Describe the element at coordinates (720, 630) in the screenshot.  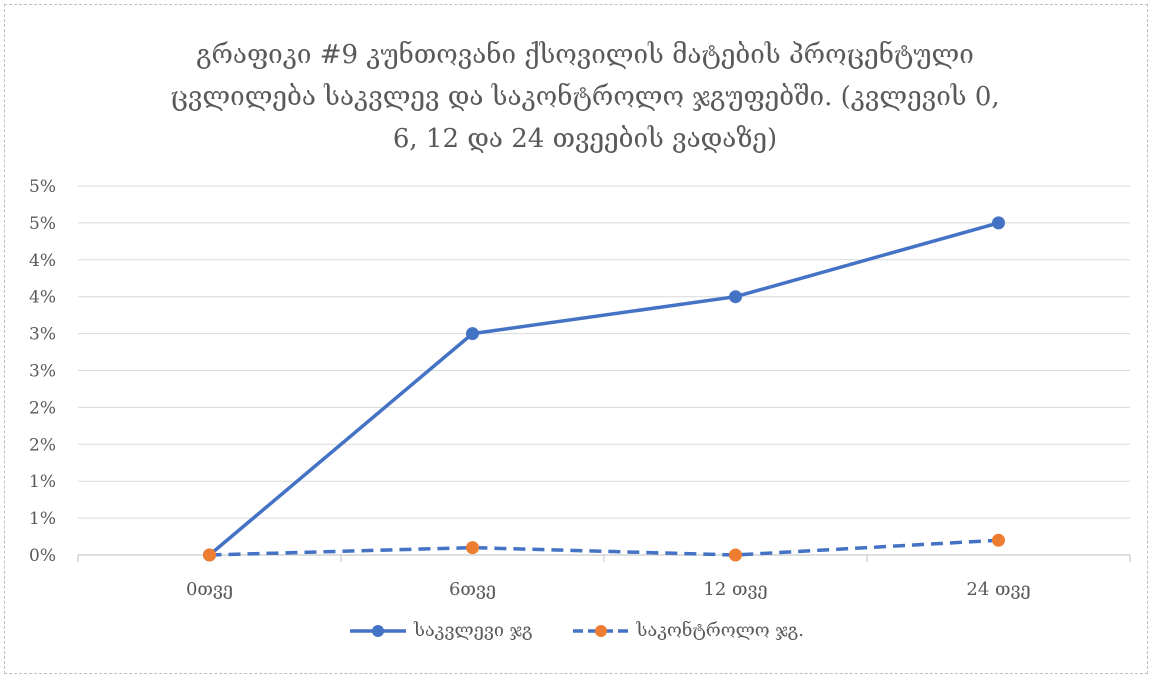
I see `legend-label: საკონტროლო ჯგ.` at that location.